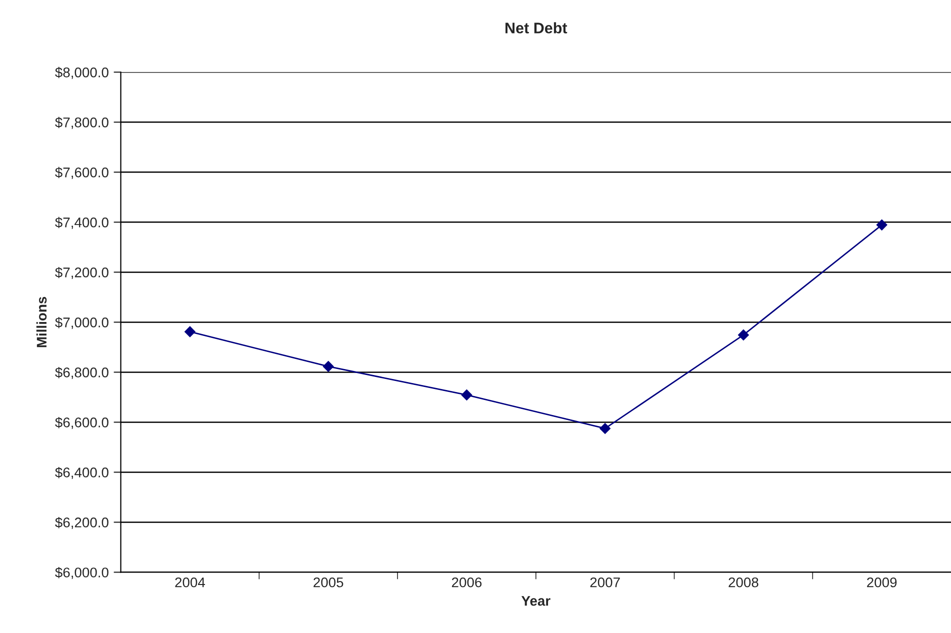  Describe the element at coordinates (81, 473) in the screenshot. I see `y-tick-label: $6,400.0` at that location.